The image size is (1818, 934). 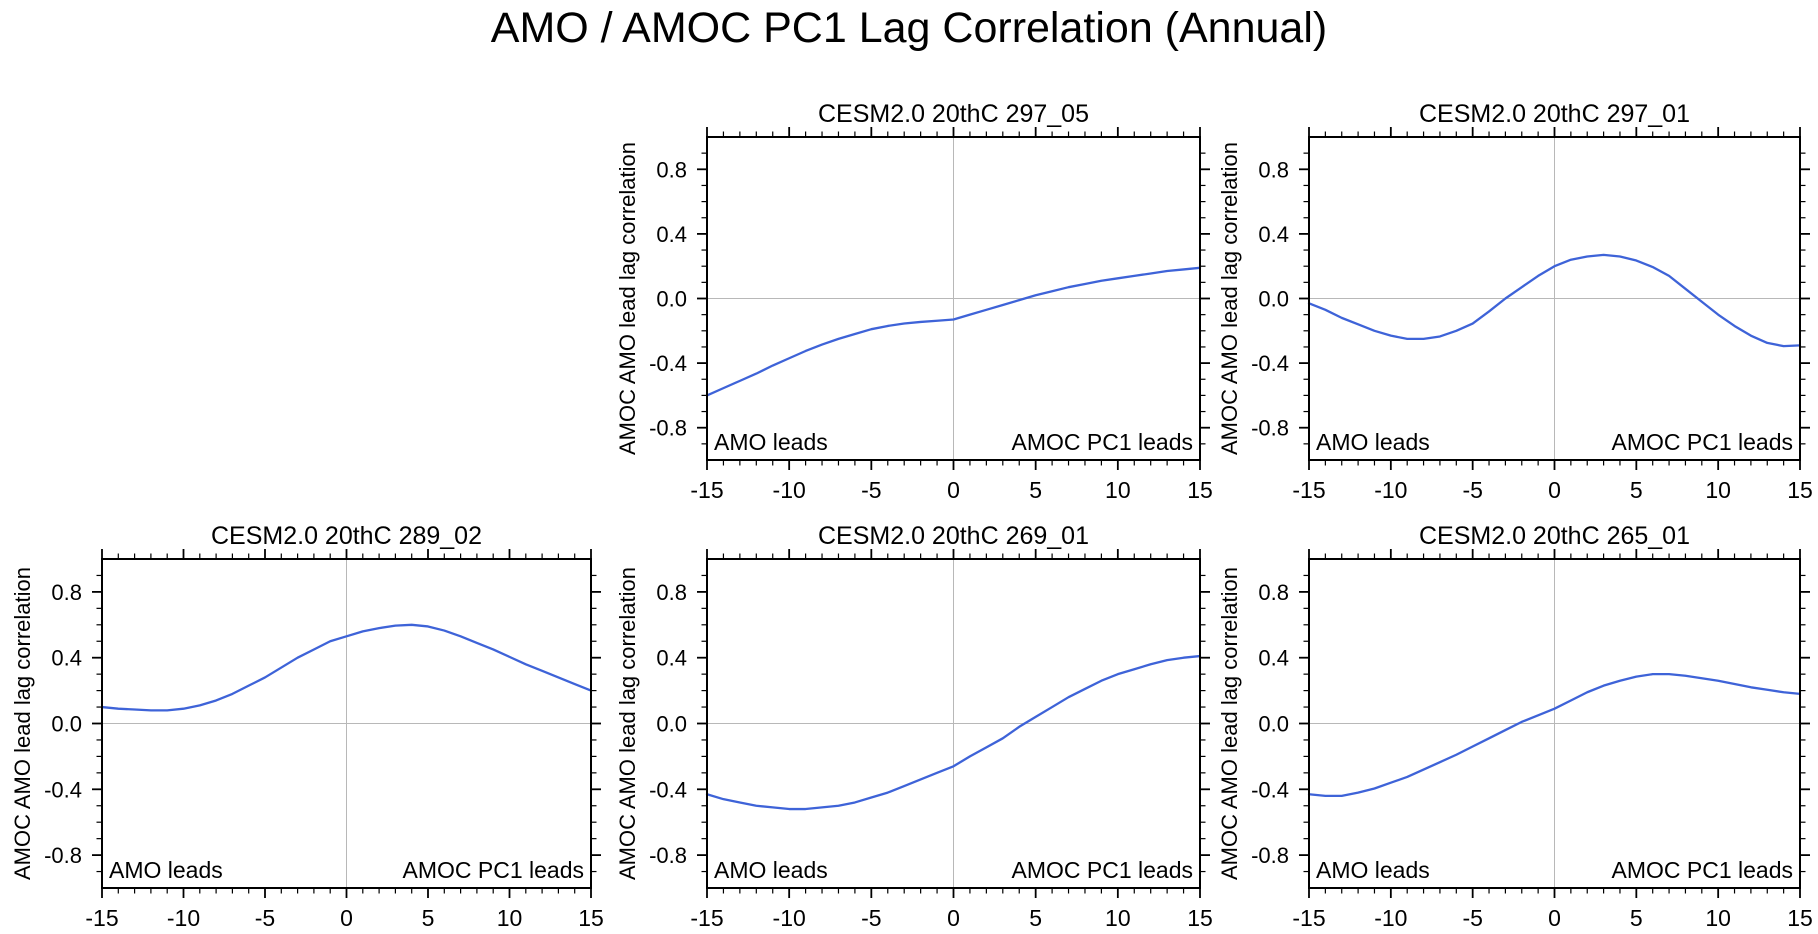 I want to click on subplot-title: CESM2.0 20thC 297_05, so click(x=953, y=114).